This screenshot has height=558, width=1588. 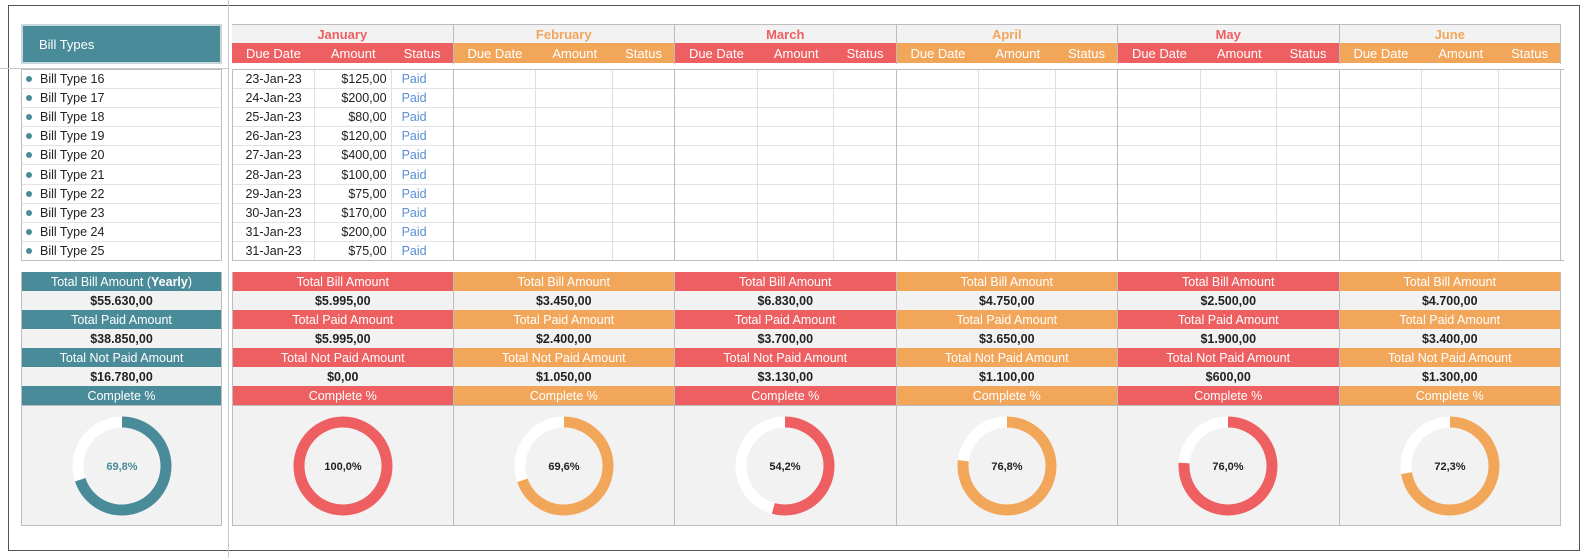 What do you see at coordinates (274, 175) in the screenshot?
I see `due-date-cell: 28-Jan-23` at bounding box center [274, 175].